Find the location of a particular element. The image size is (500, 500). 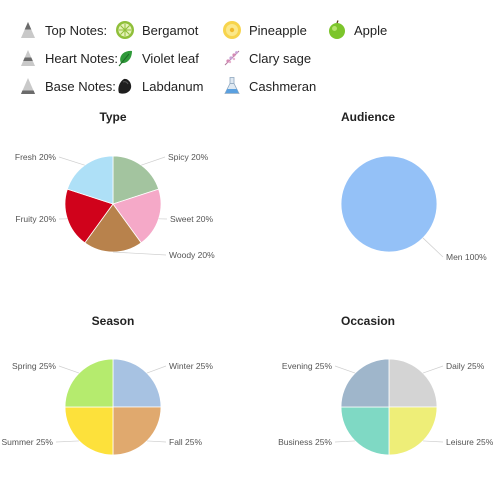

base-notes-row: Base Notes: Labdanum Cashmeran is located at coordinates (260, 86).